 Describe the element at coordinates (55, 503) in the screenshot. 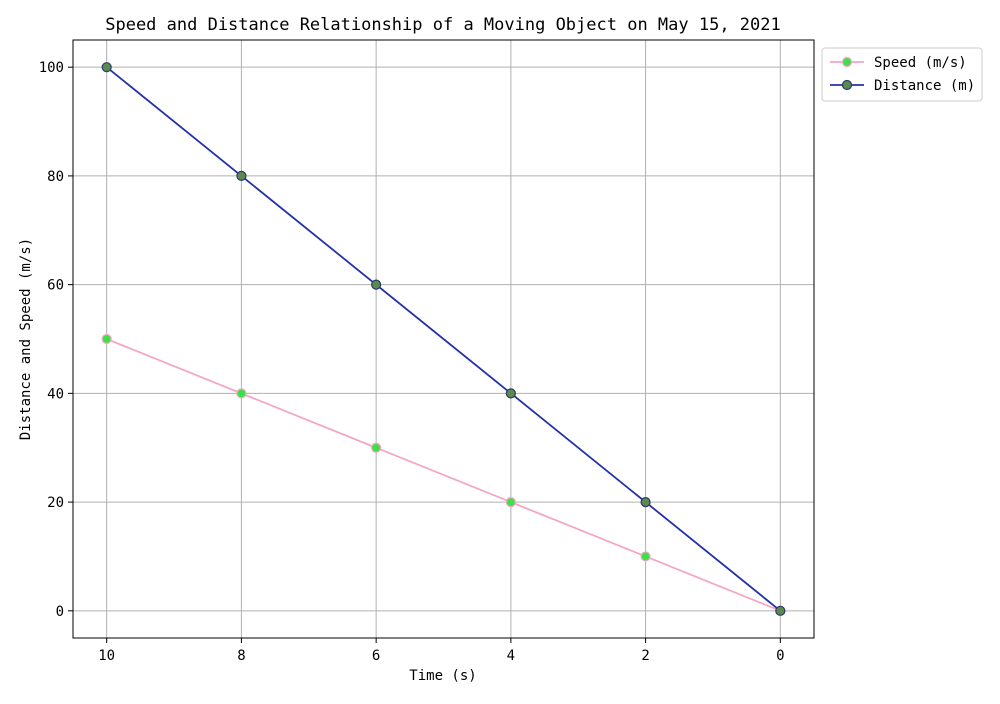

I see `y-tick-label: 20` at that location.